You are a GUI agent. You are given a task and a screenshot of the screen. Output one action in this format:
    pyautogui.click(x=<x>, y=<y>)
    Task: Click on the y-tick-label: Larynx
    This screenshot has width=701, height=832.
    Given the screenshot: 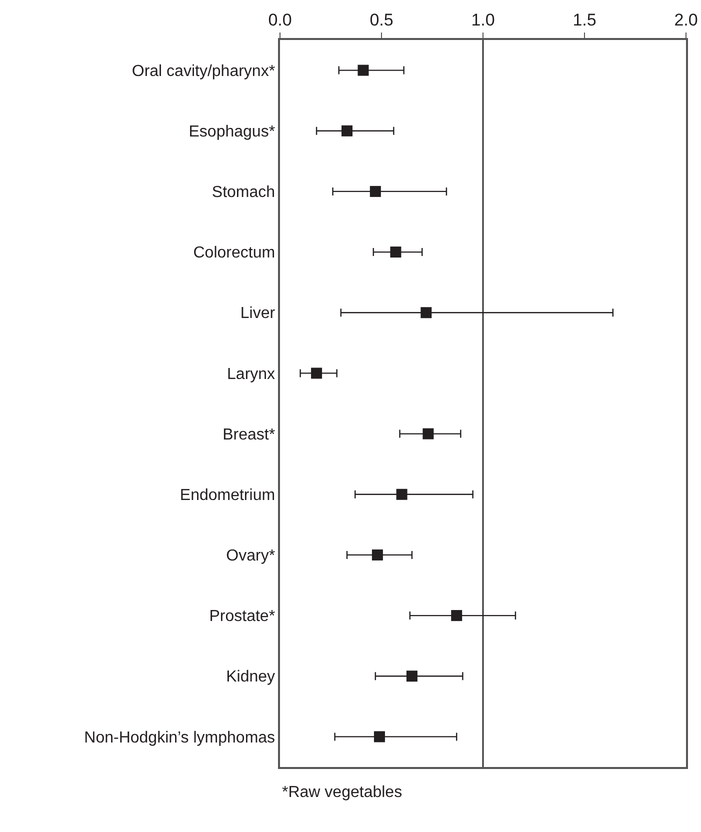 What is the action you would take?
    pyautogui.click(x=251, y=374)
    